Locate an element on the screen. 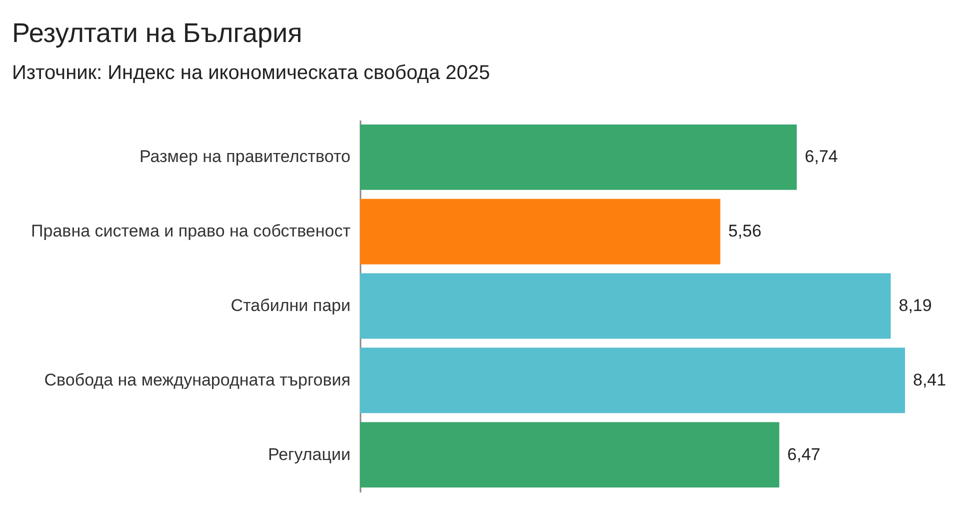 The image size is (960, 528). data-label: 8,41 is located at coordinates (929, 380).